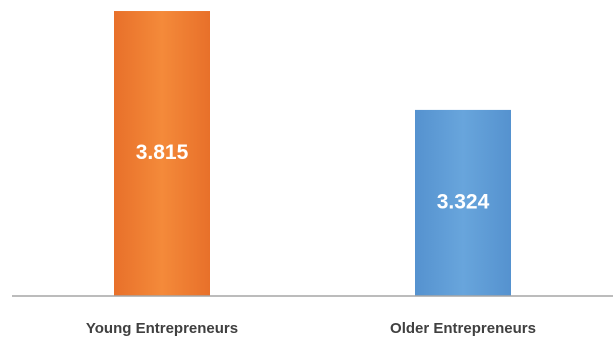 The width and height of the screenshot is (613, 342). Describe the element at coordinates (162, 328) in the screenshot. I see `x-tick-label: Young Entrepreneurs` at that location.